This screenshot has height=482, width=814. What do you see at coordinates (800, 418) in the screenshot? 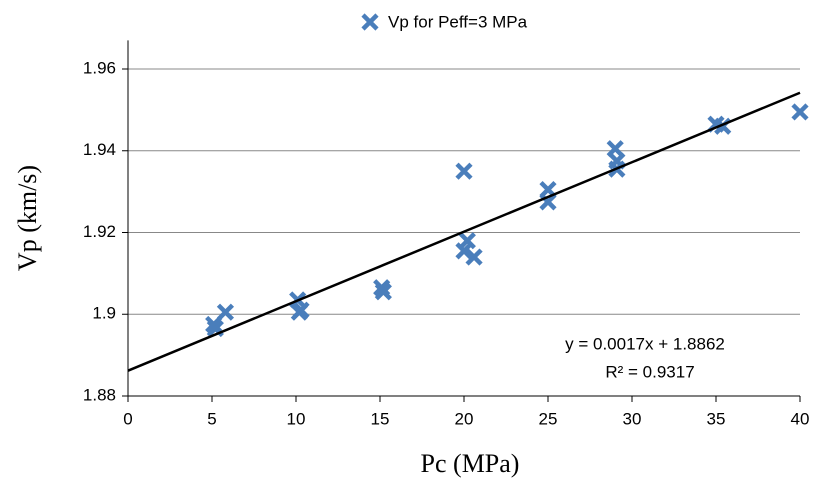
I see `x-tick-label: 40` at bounding box center [800, 418].